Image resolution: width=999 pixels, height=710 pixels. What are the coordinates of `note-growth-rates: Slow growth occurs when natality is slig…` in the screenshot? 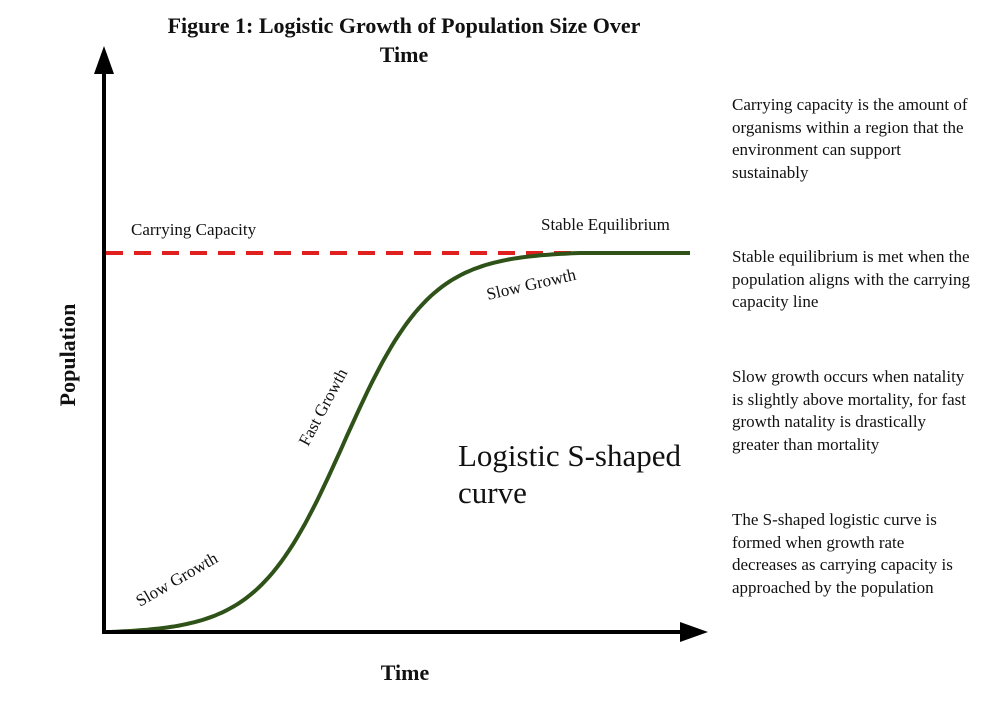 It's located at (849, 410).